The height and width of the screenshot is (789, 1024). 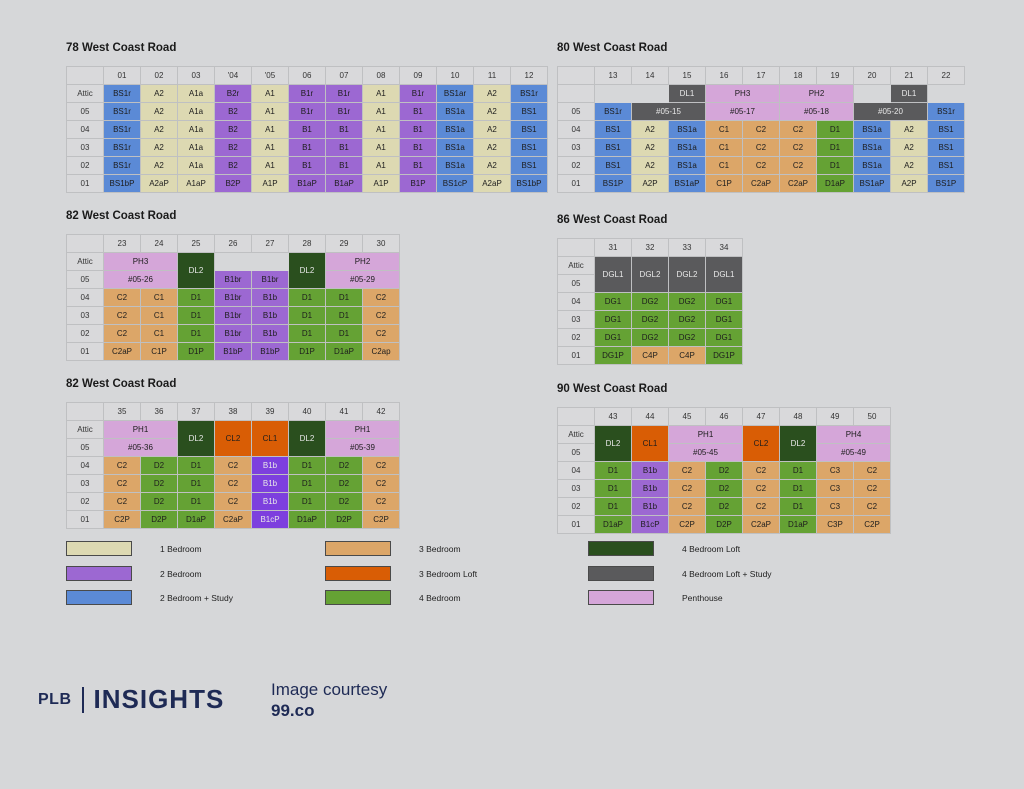 I want to click on stack-number: 39, so click(x=270, y=411).